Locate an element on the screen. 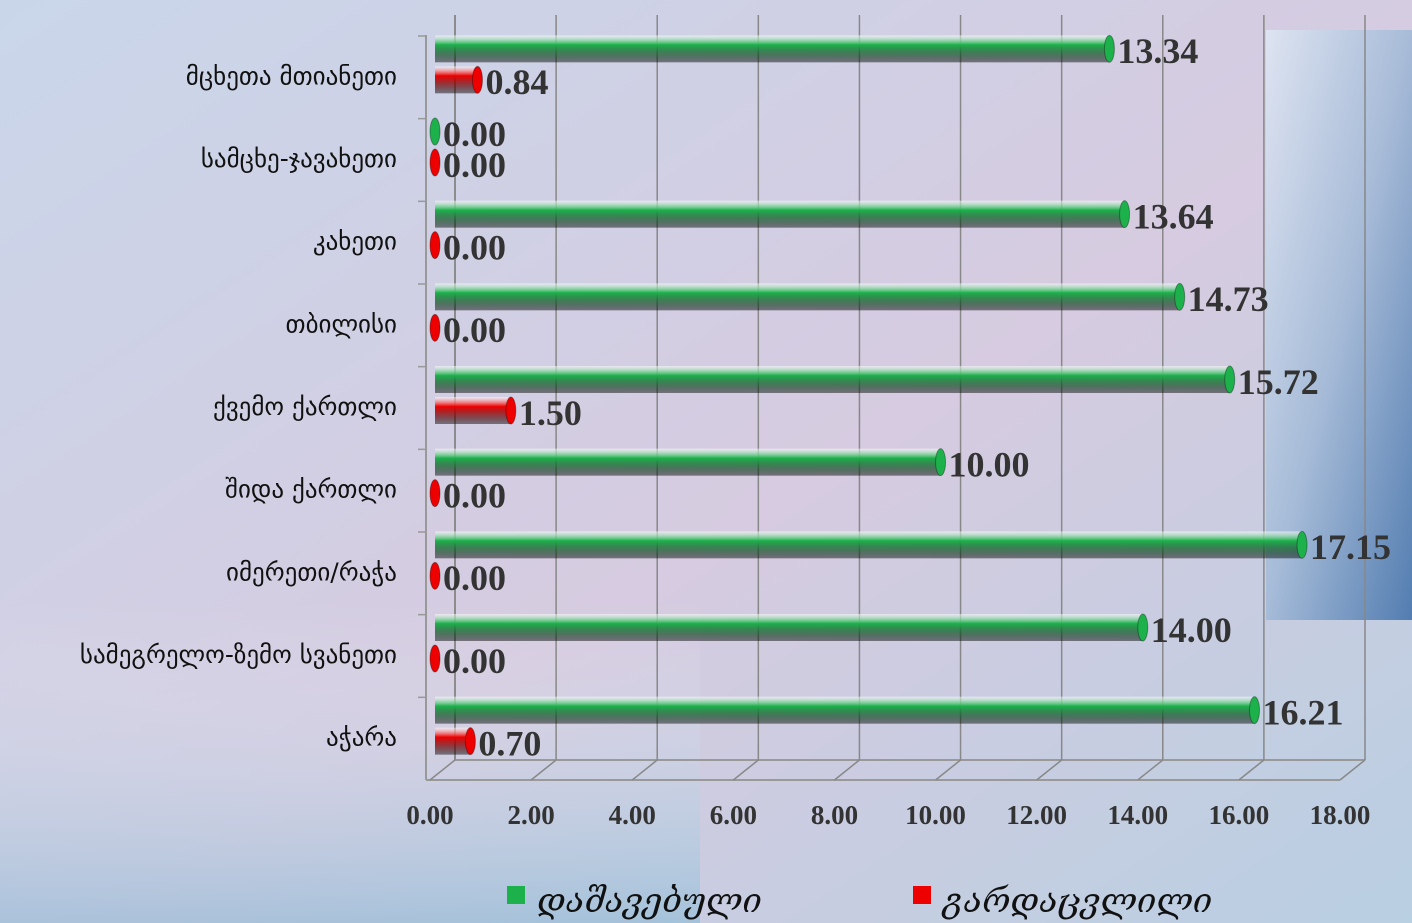  value-label: 13.34 is located at coordinates (1157, 51).